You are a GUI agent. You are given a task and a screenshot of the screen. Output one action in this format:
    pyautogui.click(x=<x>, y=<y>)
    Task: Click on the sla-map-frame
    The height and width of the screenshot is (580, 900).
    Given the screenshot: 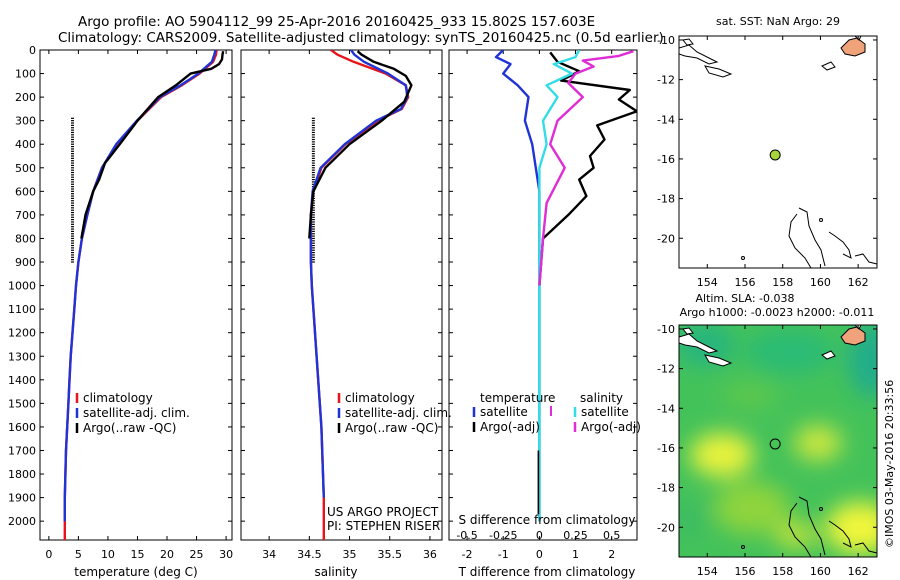 What is the action you would take?
    pyautogui.click(x=778, y=441)
    